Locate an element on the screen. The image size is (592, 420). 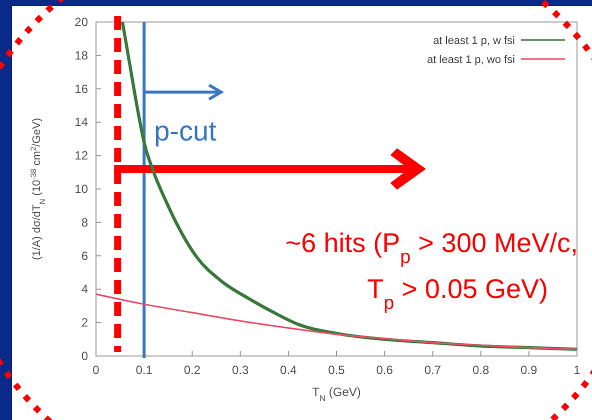
y-tick-label: 0 is located at coordinates (84, 356).